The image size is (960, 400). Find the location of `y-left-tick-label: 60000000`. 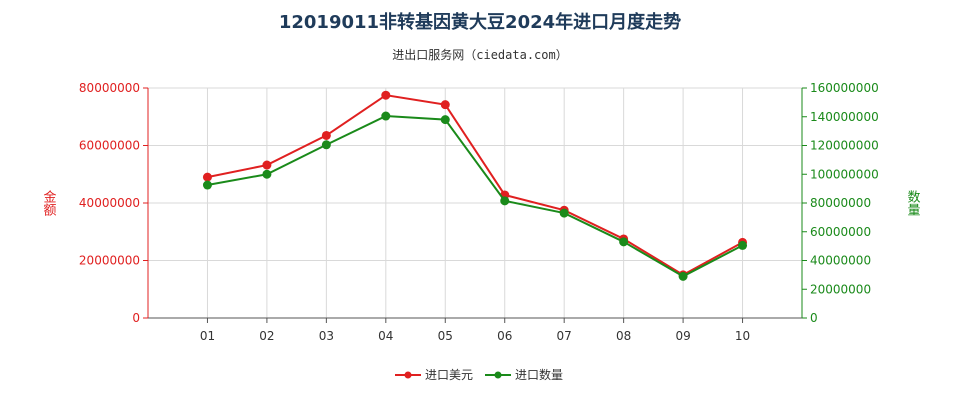

y-left-tick-label: 60000000 is located at coordinates (109, 146).